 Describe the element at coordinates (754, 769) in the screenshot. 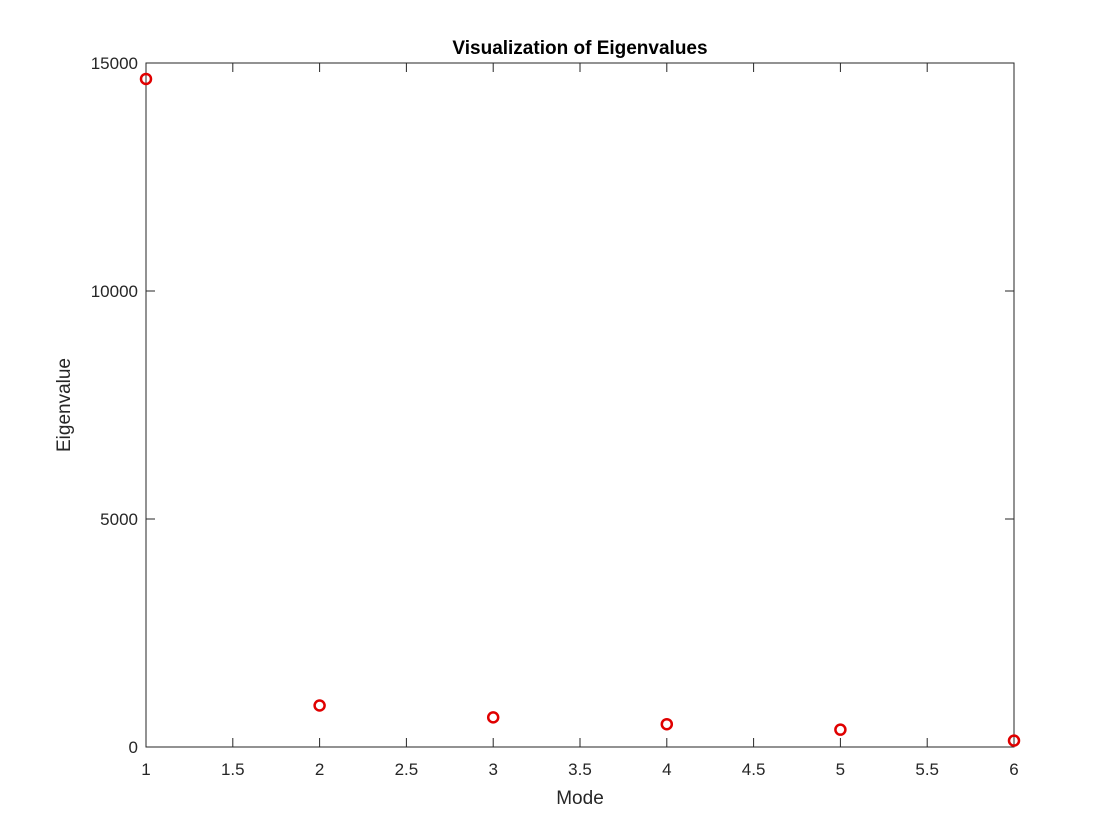

I see `x-tick-label: 4.5` at that location.